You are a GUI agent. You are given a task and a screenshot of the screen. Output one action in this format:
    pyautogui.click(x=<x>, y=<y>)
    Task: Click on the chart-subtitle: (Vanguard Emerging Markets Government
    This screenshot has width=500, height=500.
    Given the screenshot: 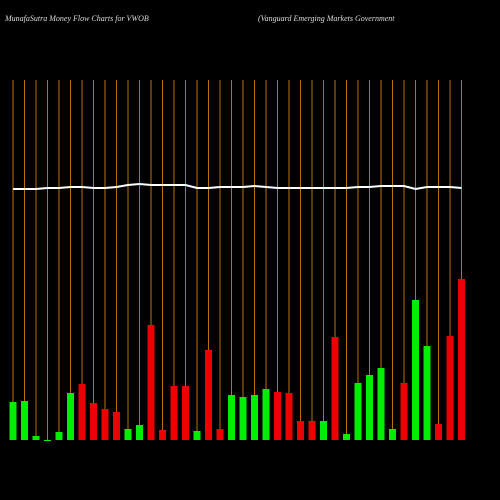 What is the action you would take?
    pyautogui.click(x=326, y=18)
    